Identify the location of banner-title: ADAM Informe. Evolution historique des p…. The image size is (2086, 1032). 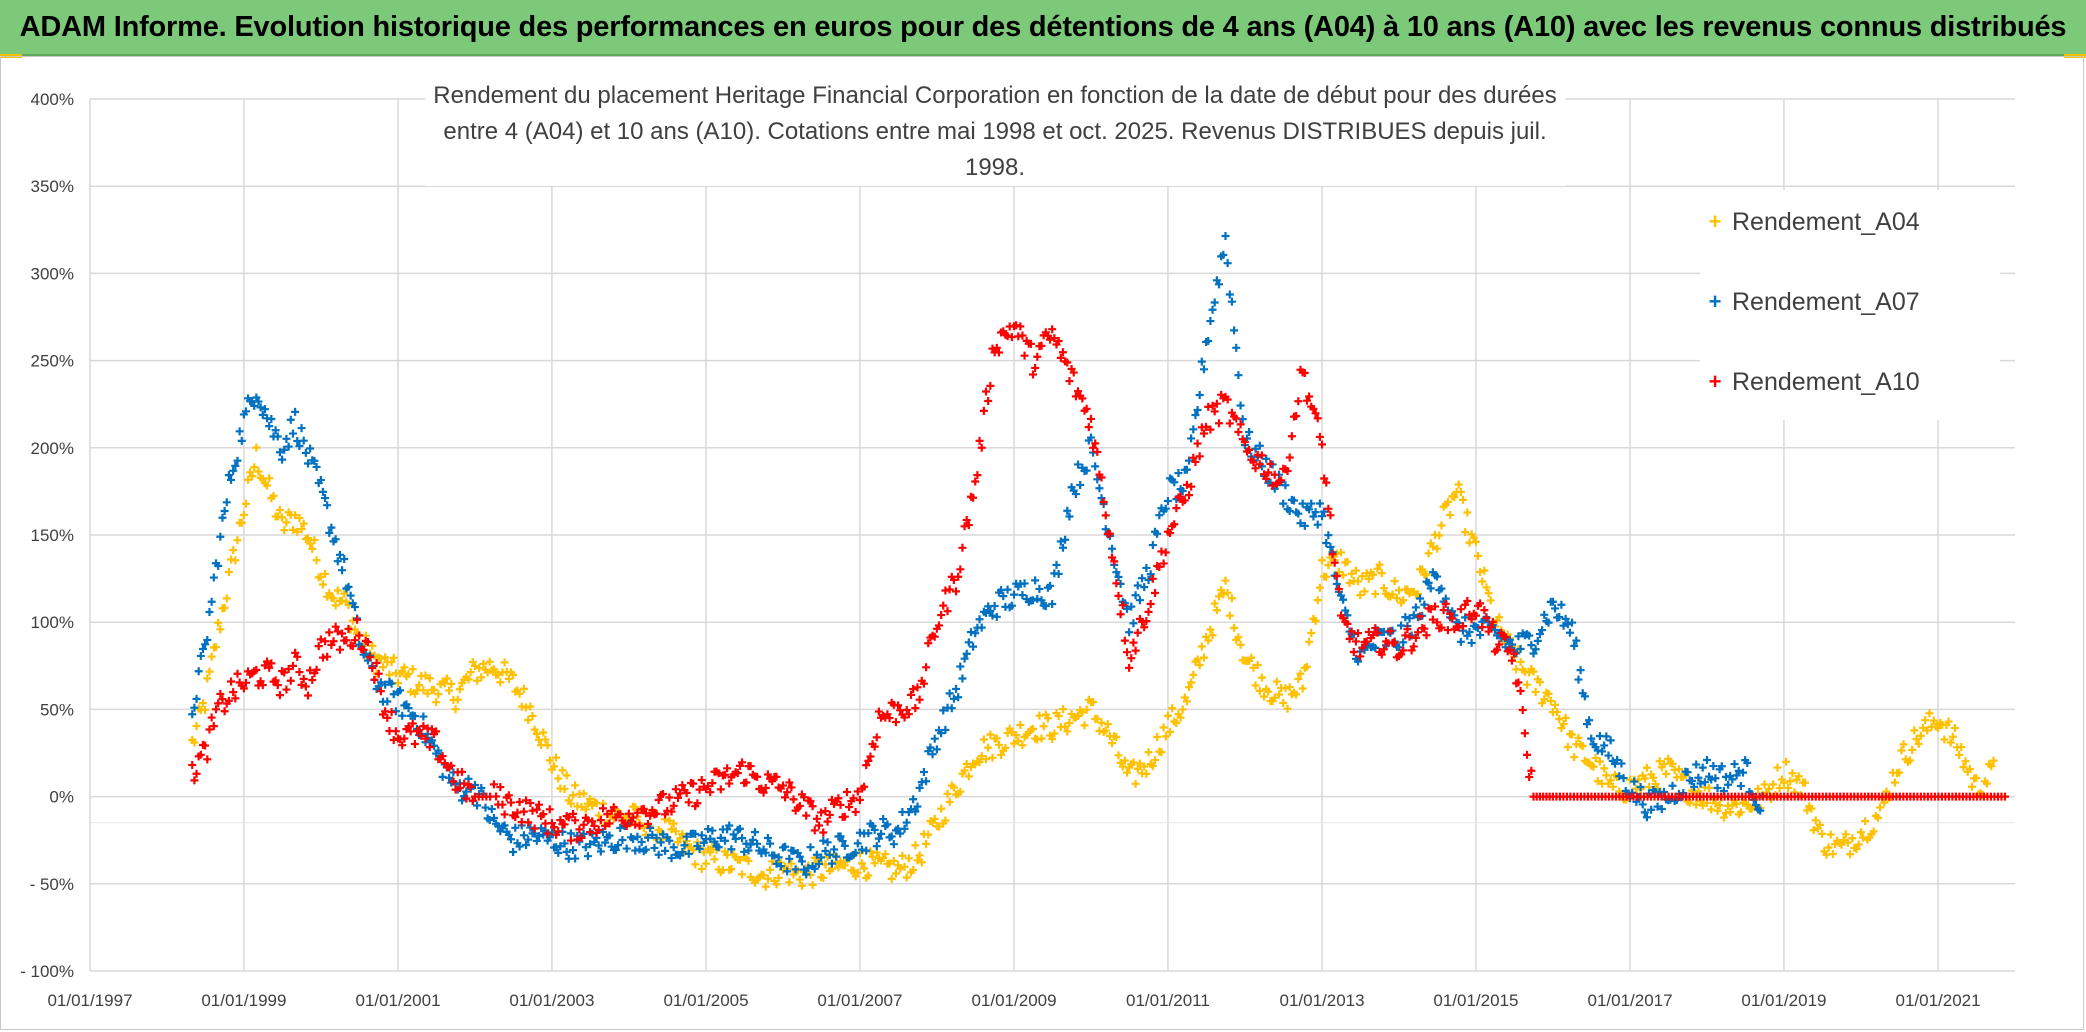
(1043, 26).